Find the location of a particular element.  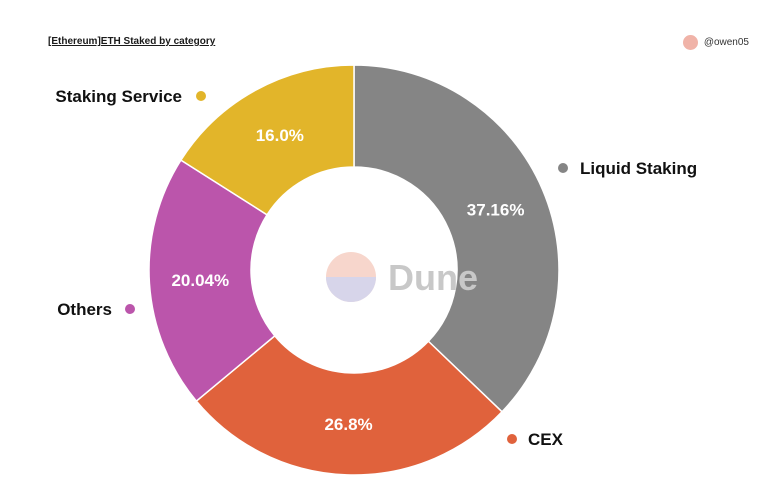

value-label-liquid-staking: 37.16% is located at coordinates (496, 210).